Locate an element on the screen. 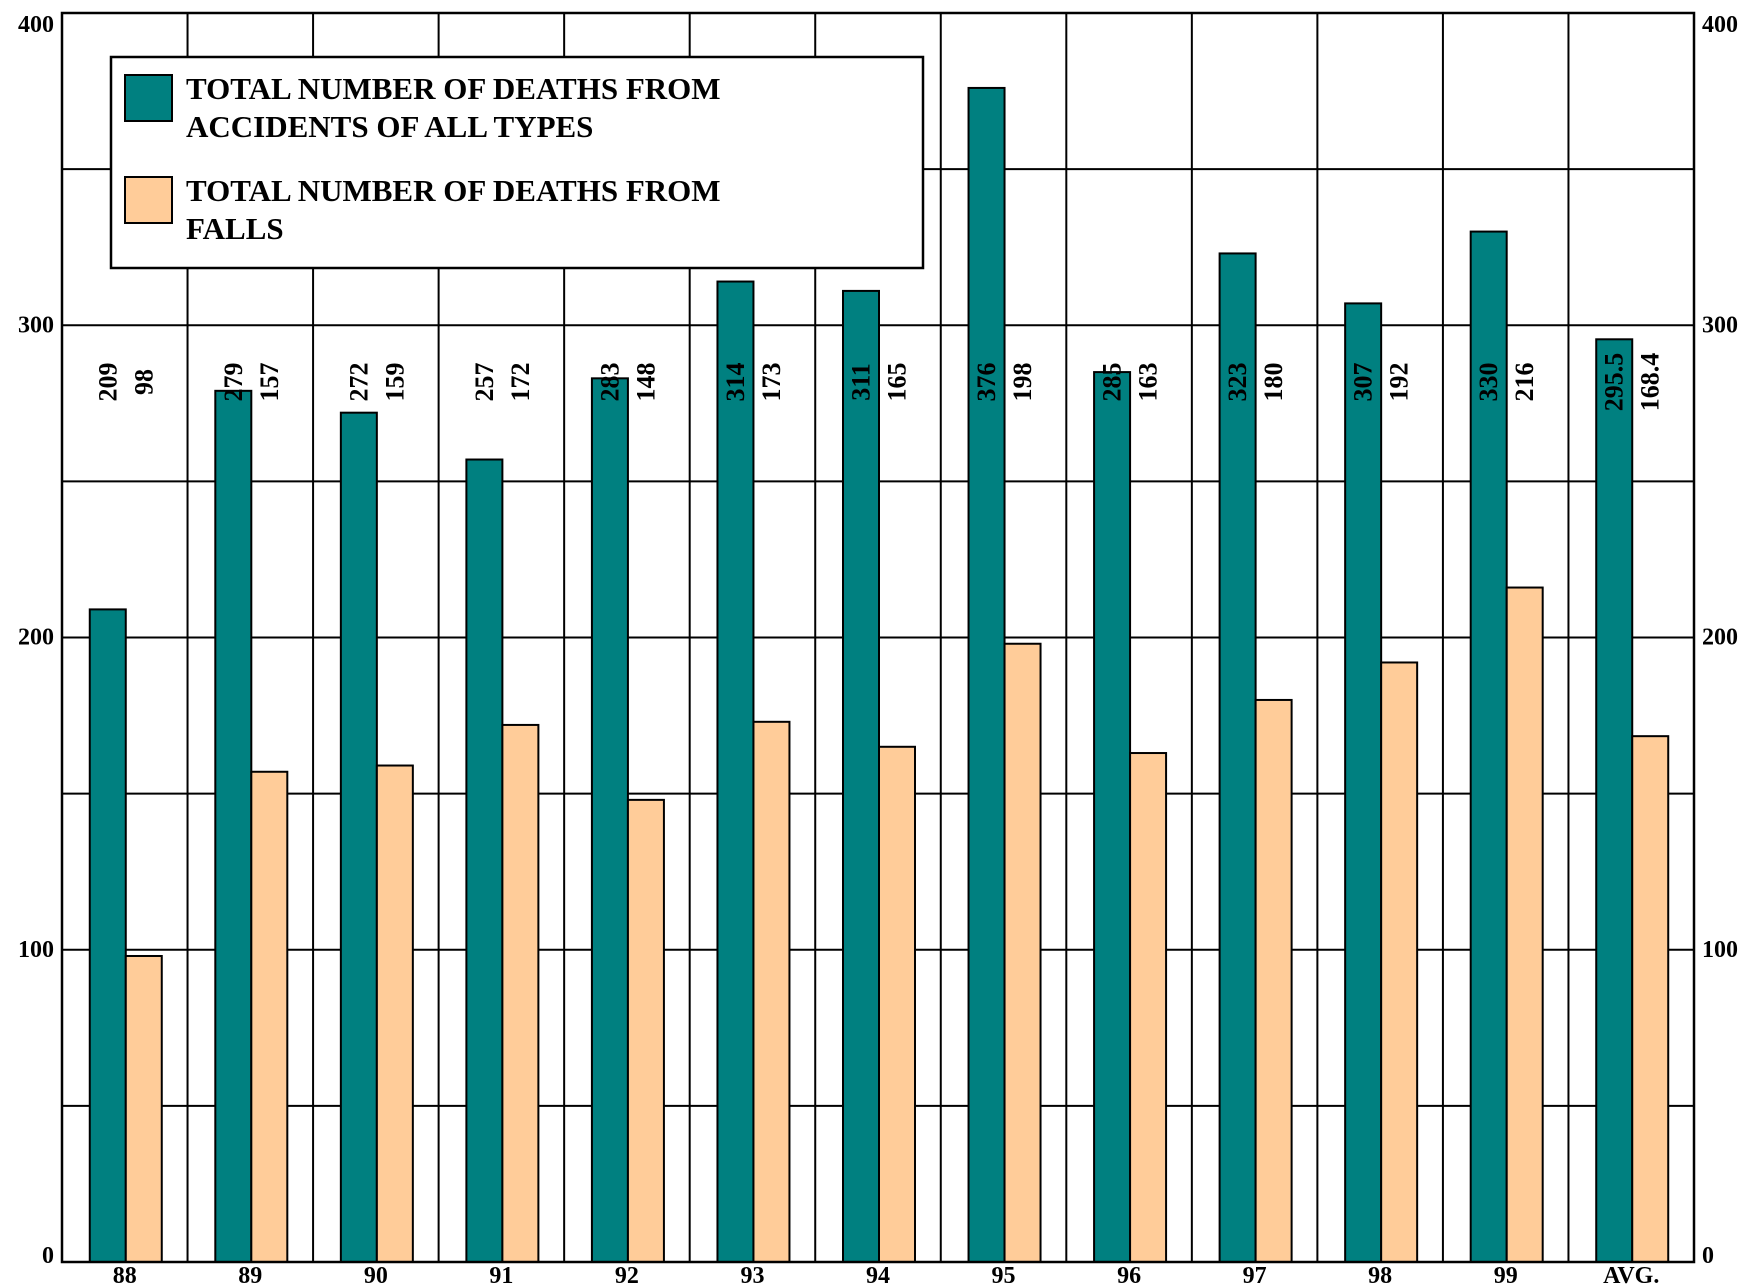  legend-label-falls: TOTAL NUMBER OF DEATHS FROM FALLS is located at coordinates (453, 209).